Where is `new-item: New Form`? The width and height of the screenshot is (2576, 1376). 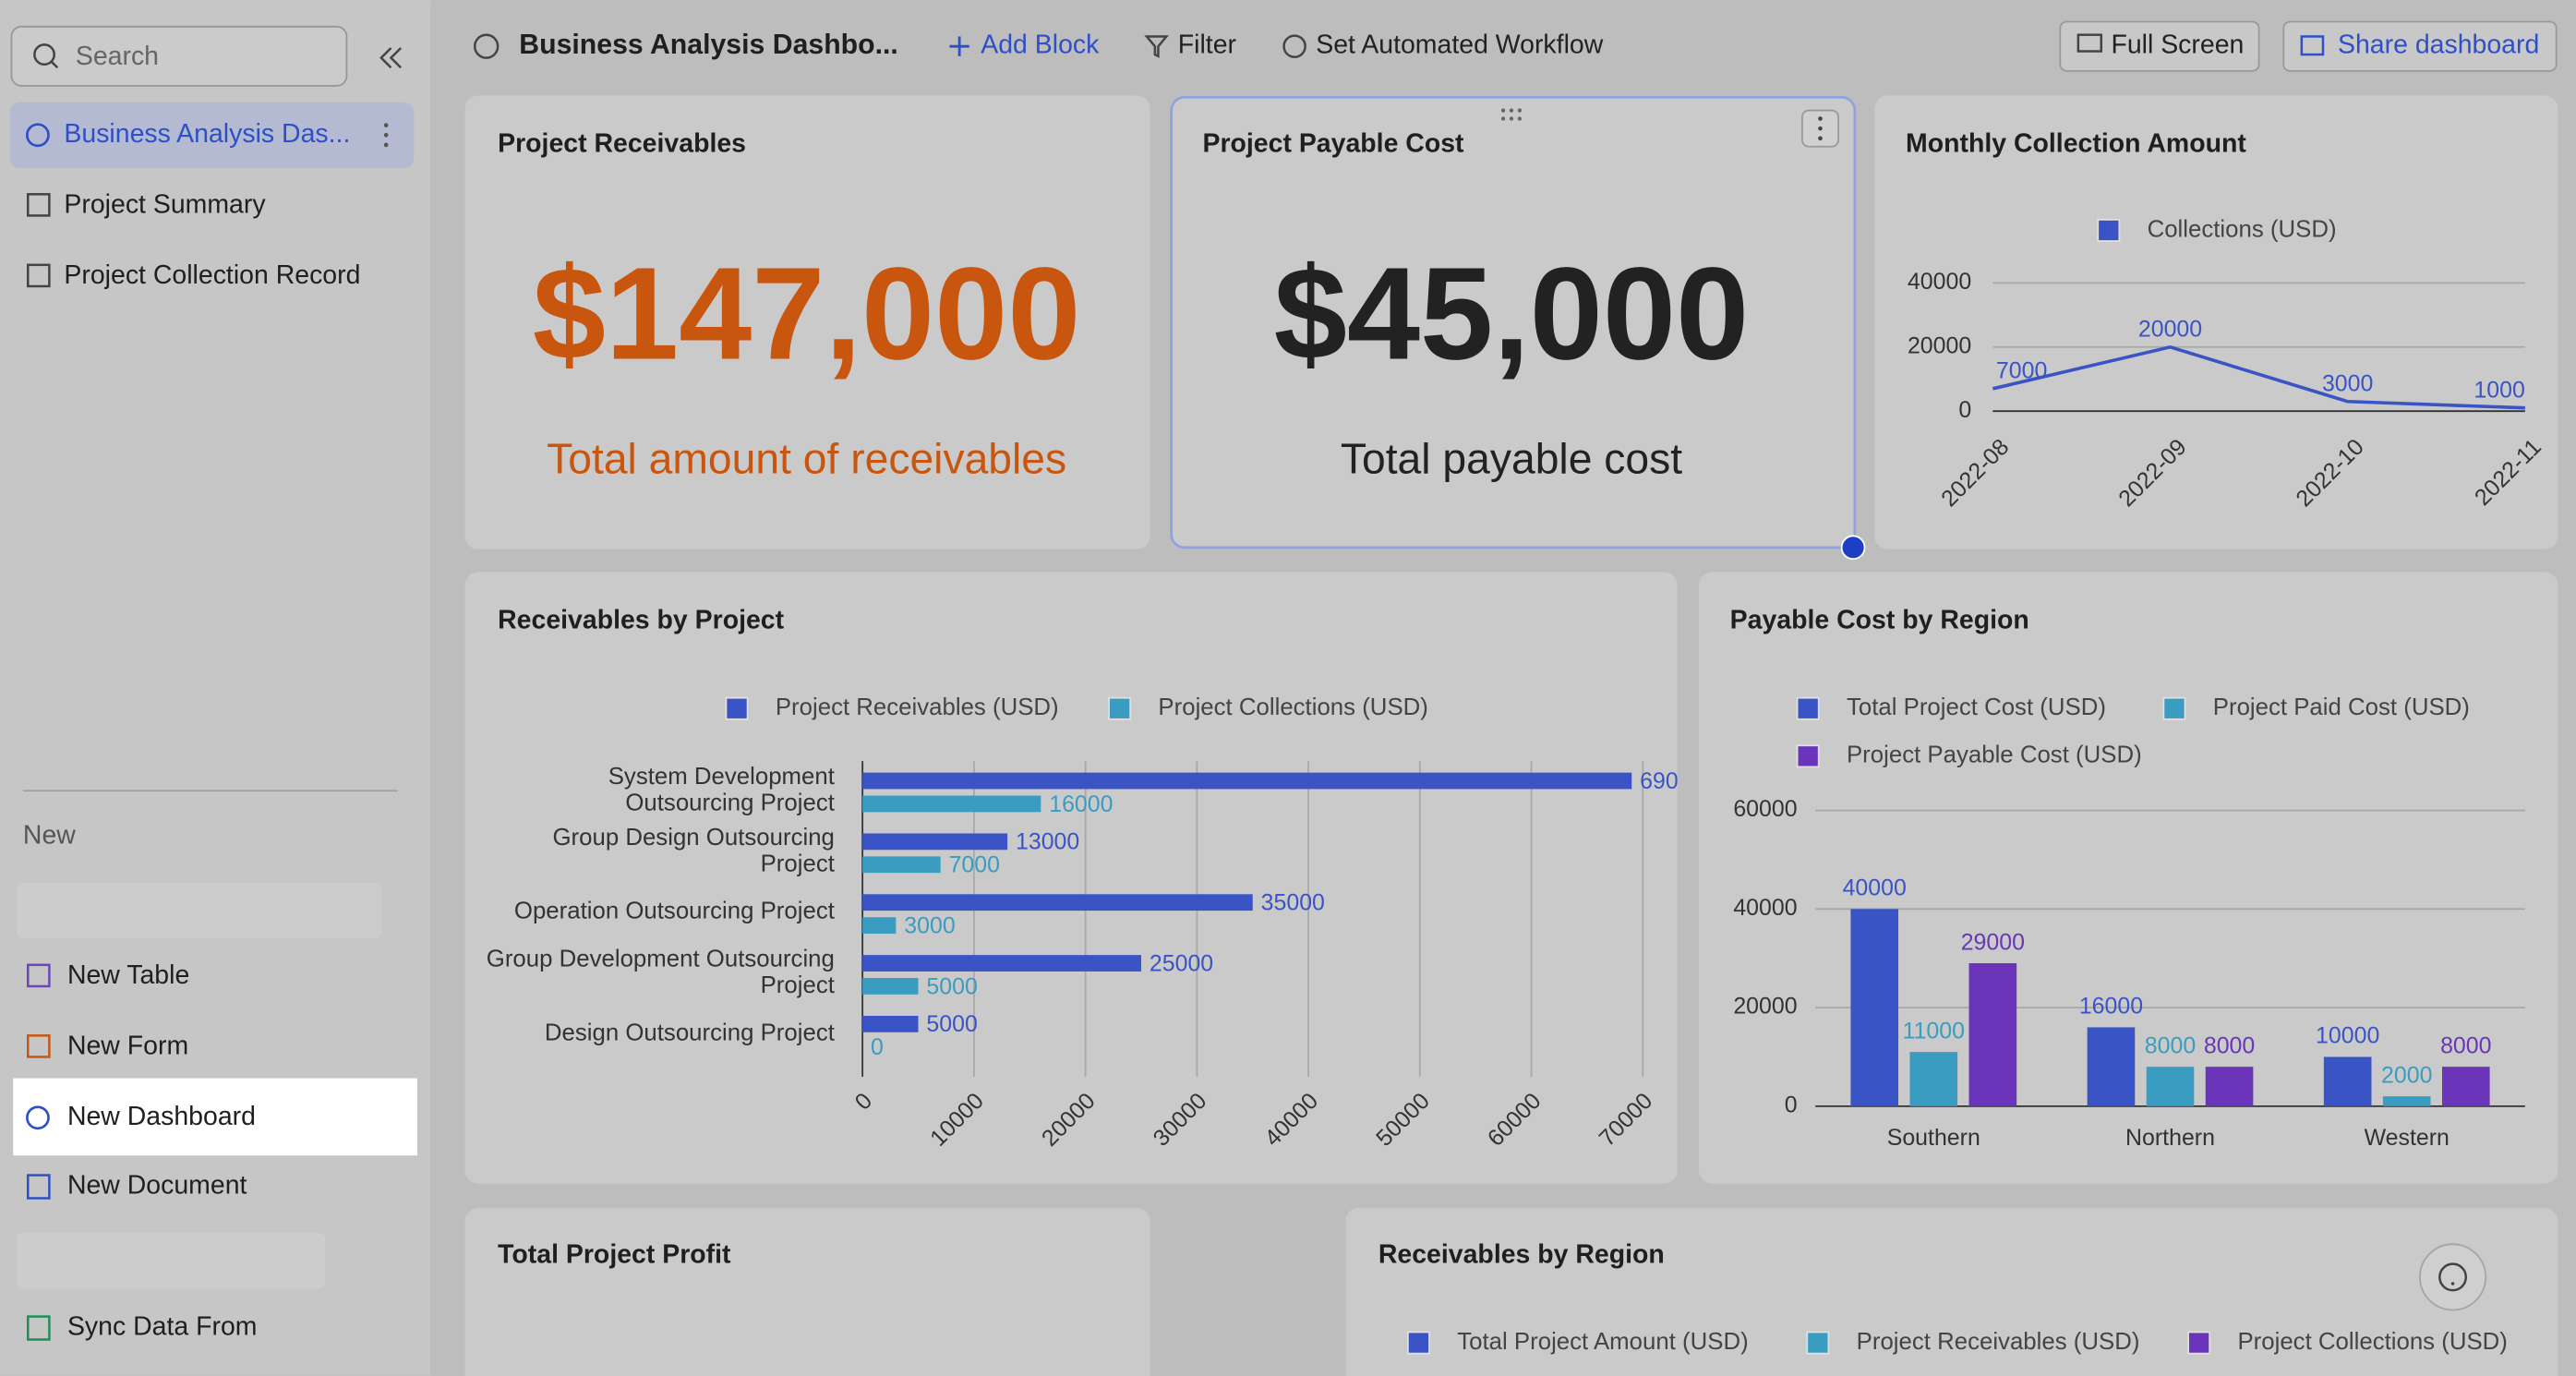 new-item: New Form is located at coordinates (127, 1045).